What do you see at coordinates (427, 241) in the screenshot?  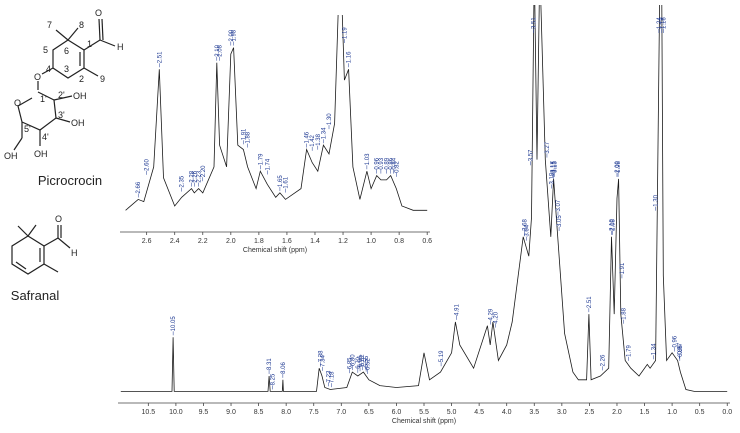 I see `x-tick-label: 0.6` at bounding box center [427, 241].